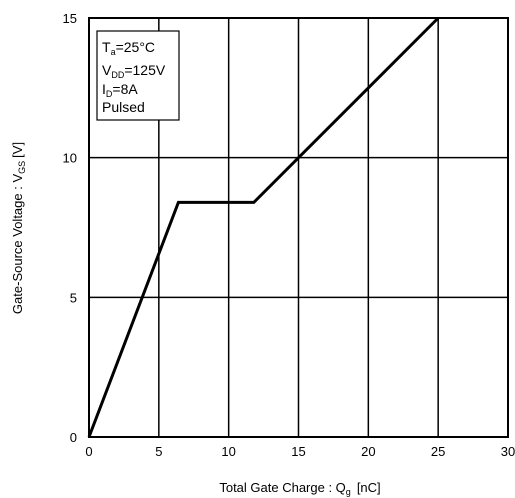 The image size is (515, 498). I want to click on condition-vdd-sub: DD, so click(117, 75).